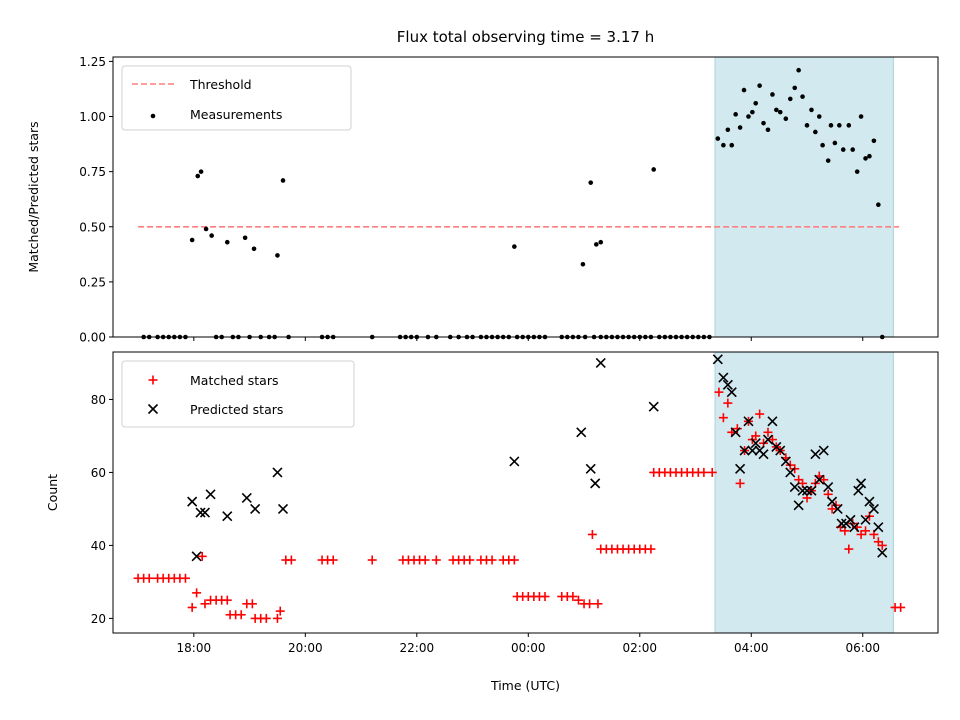  I want to click on bottom-y-tick-label: 80, so click(98, 400).